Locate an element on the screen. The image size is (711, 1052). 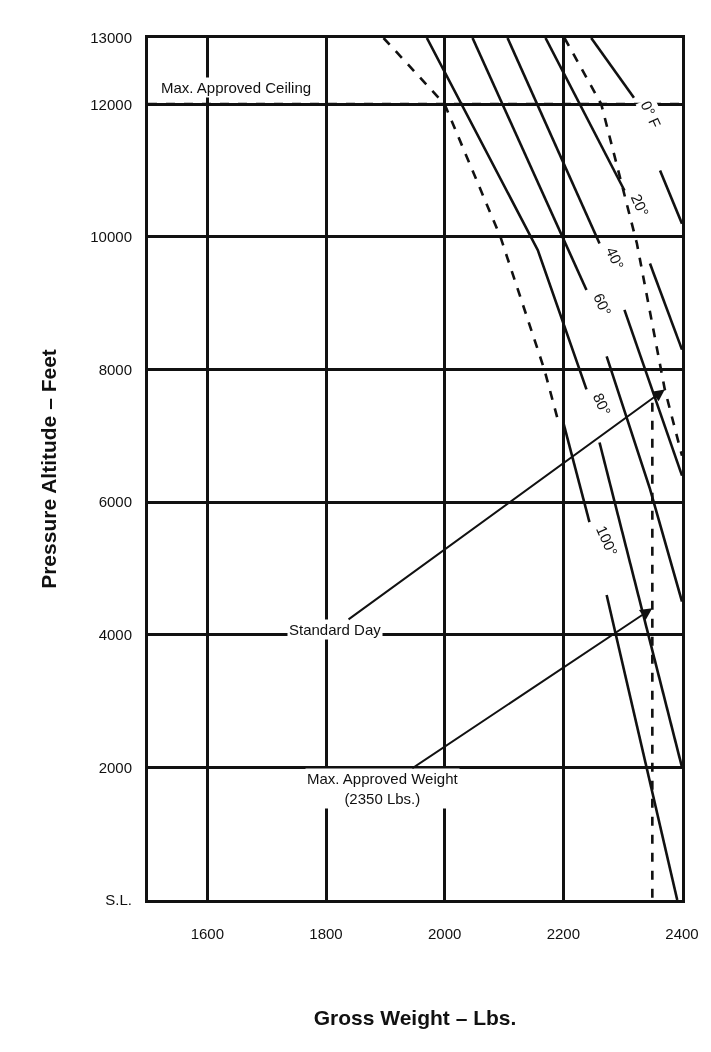
ref-line-label: Max. Approved Ceiling is located at coordinates (236, 87).